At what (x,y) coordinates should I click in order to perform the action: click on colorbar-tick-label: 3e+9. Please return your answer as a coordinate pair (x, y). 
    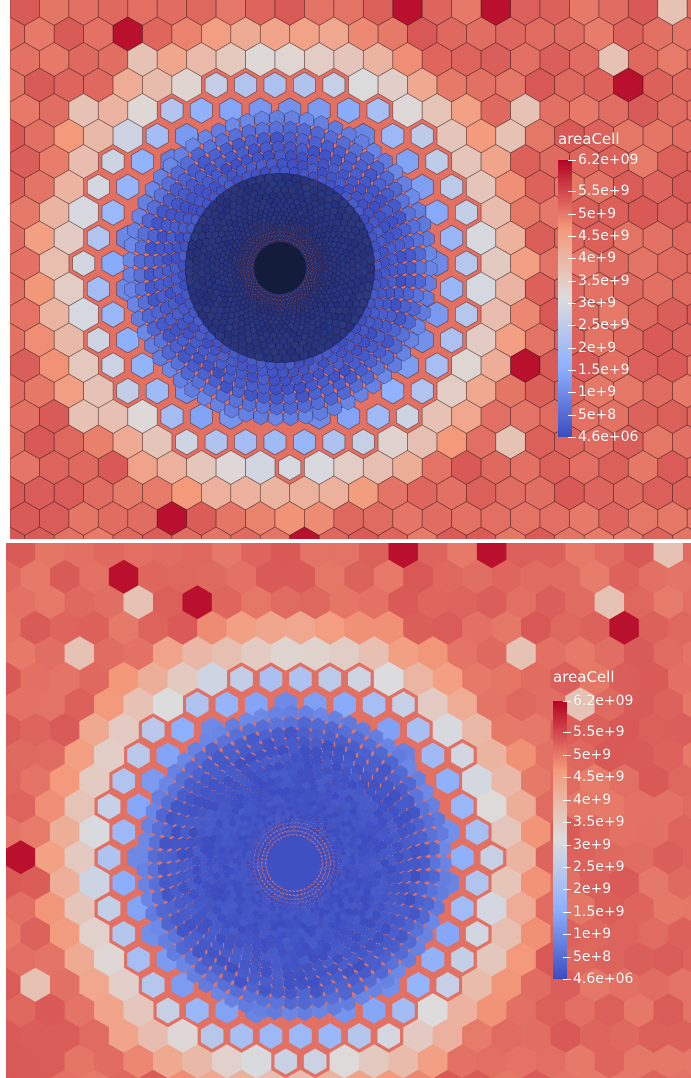
    Looking at the image, I should click on (597, 303).